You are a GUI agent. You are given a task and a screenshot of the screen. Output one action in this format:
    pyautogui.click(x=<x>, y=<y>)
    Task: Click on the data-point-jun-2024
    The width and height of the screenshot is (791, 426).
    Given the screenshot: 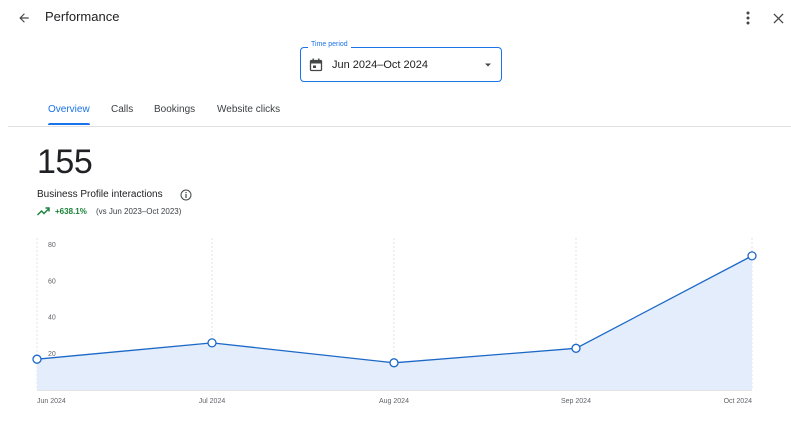 What is the action you would take?
    pyautogui.click(x=37, y=359)
    